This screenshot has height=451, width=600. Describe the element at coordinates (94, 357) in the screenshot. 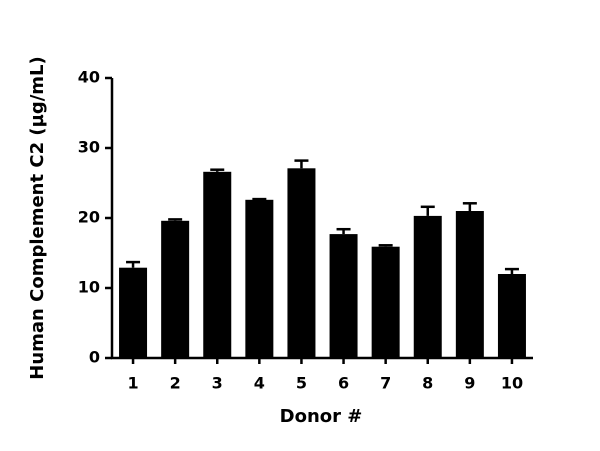

I see `y-tick-label: 0` at that location.